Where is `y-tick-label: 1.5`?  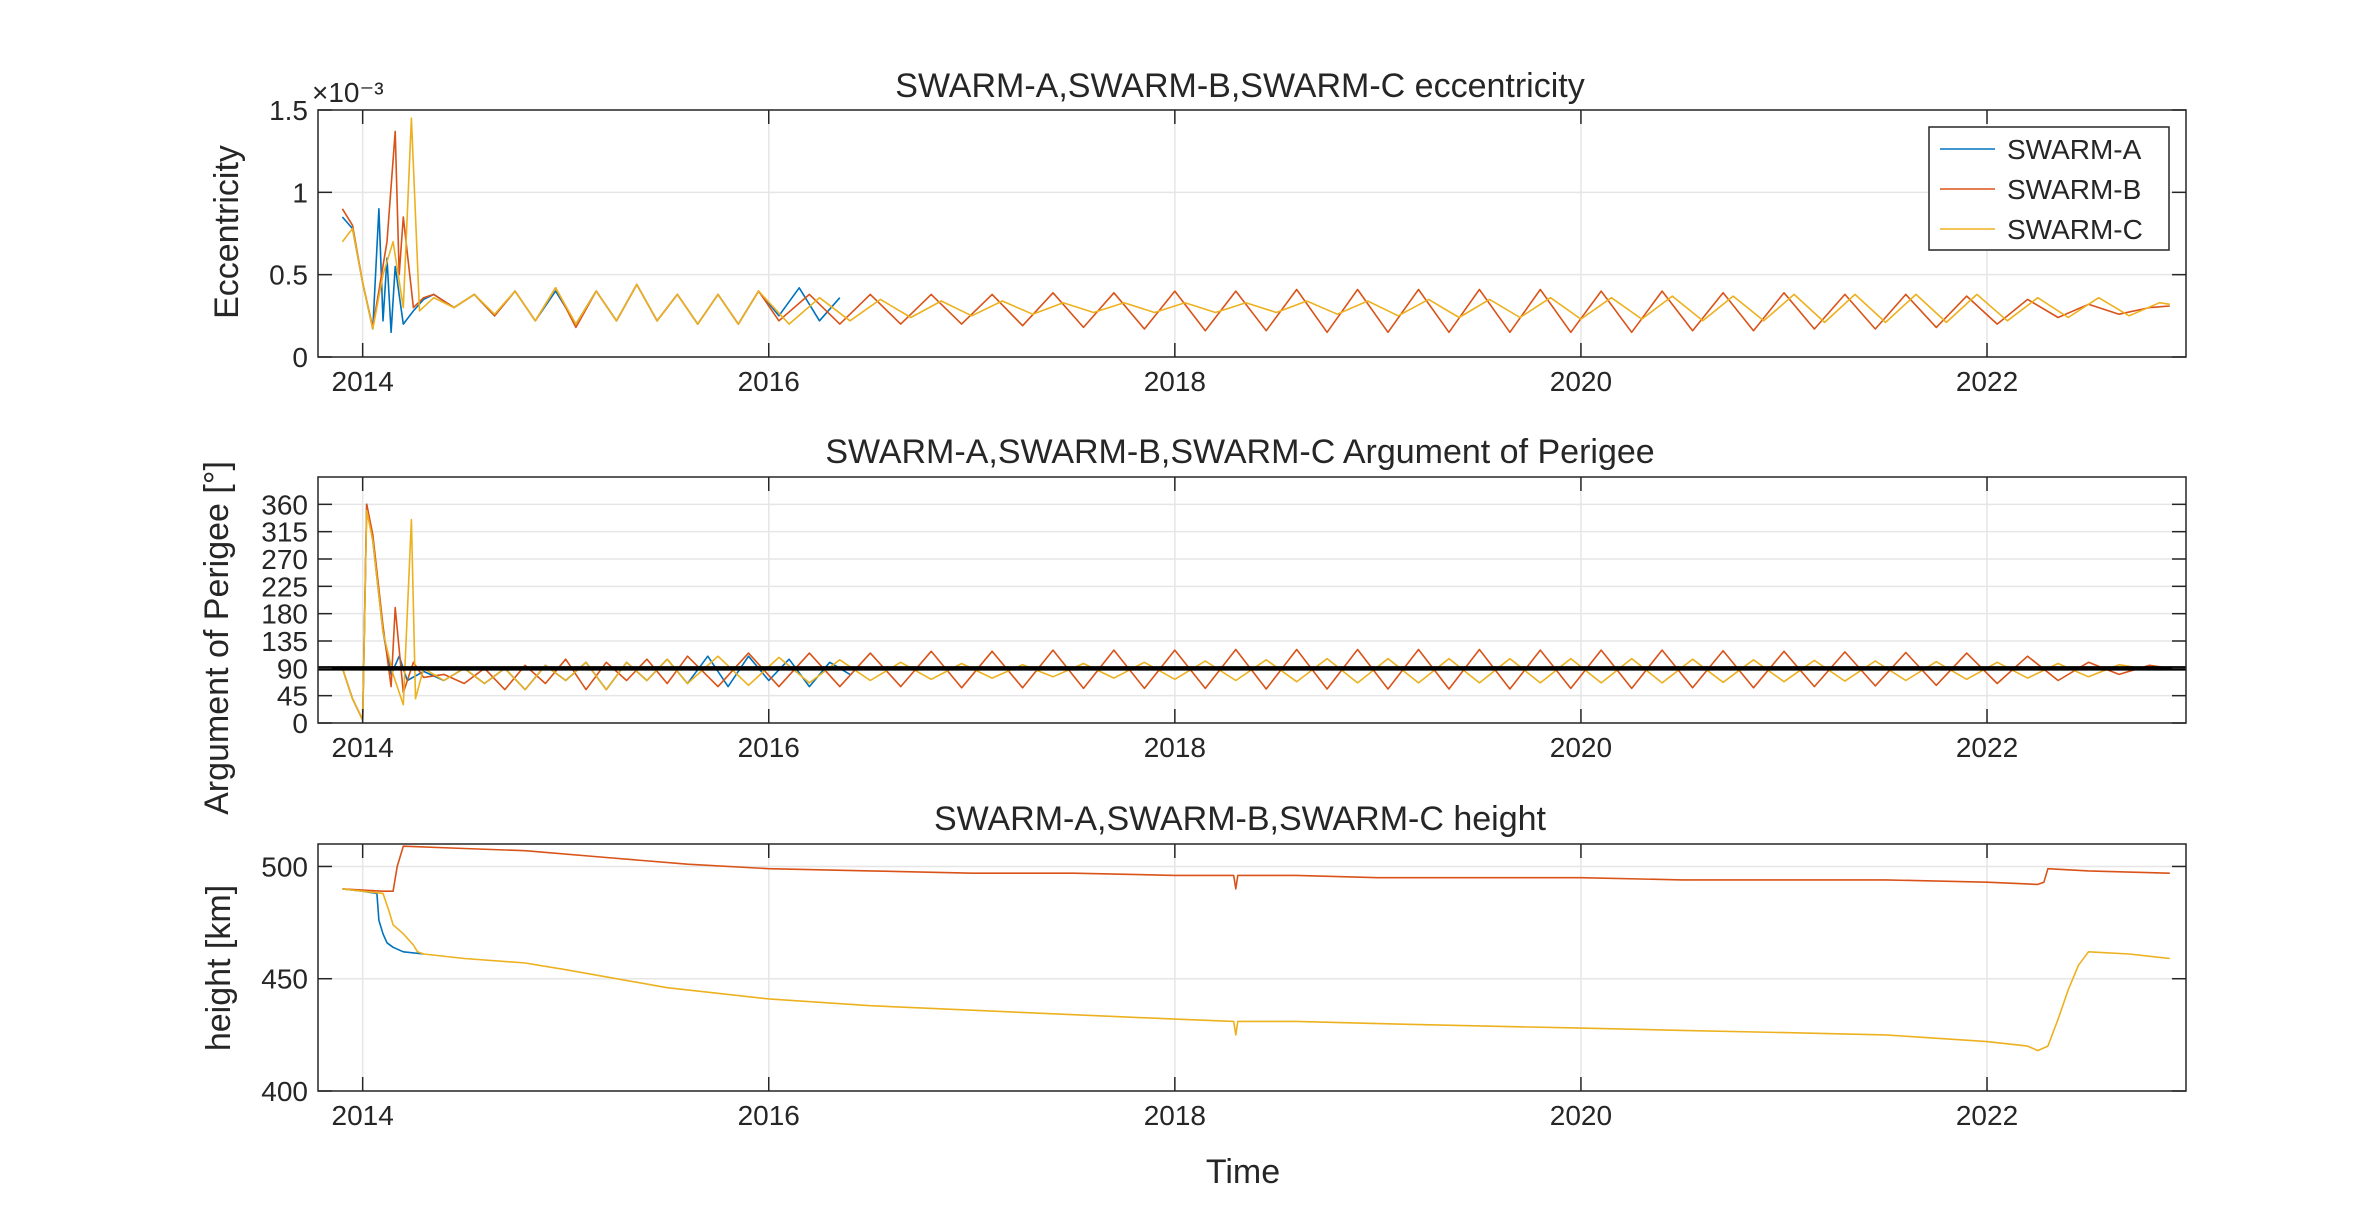
y-tick-label: 1.5 is located at coordinates (288, 110).